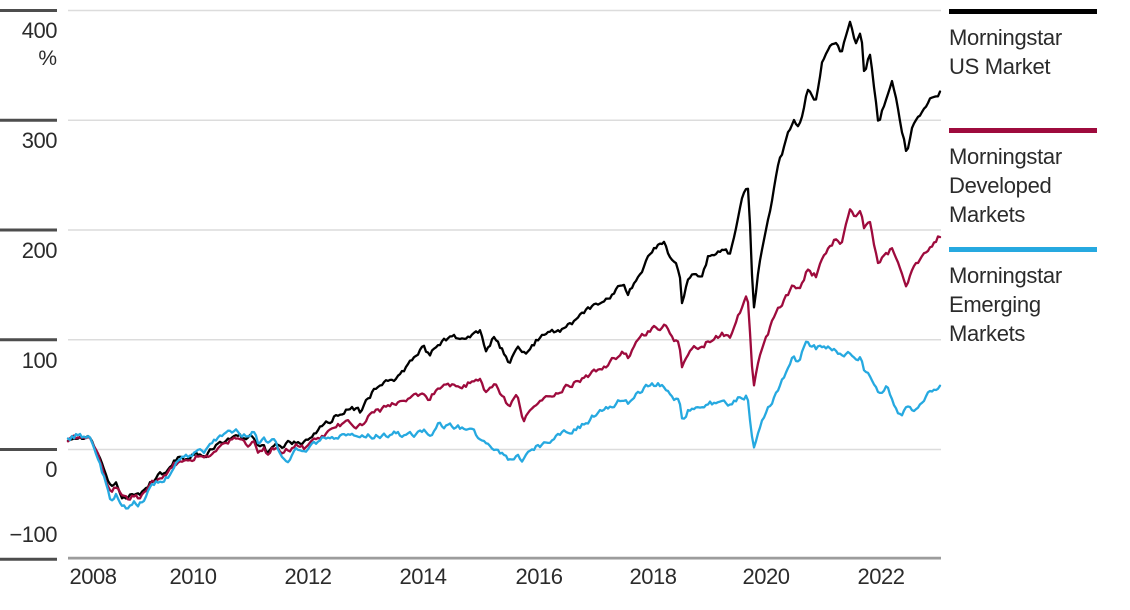 The height and width of the screenshot is (610, 1130). What do you see at coordinates (539, 576) in the screenshot?
I see `x-tick-label-2016: 2016` at bounding box center [539, 576].